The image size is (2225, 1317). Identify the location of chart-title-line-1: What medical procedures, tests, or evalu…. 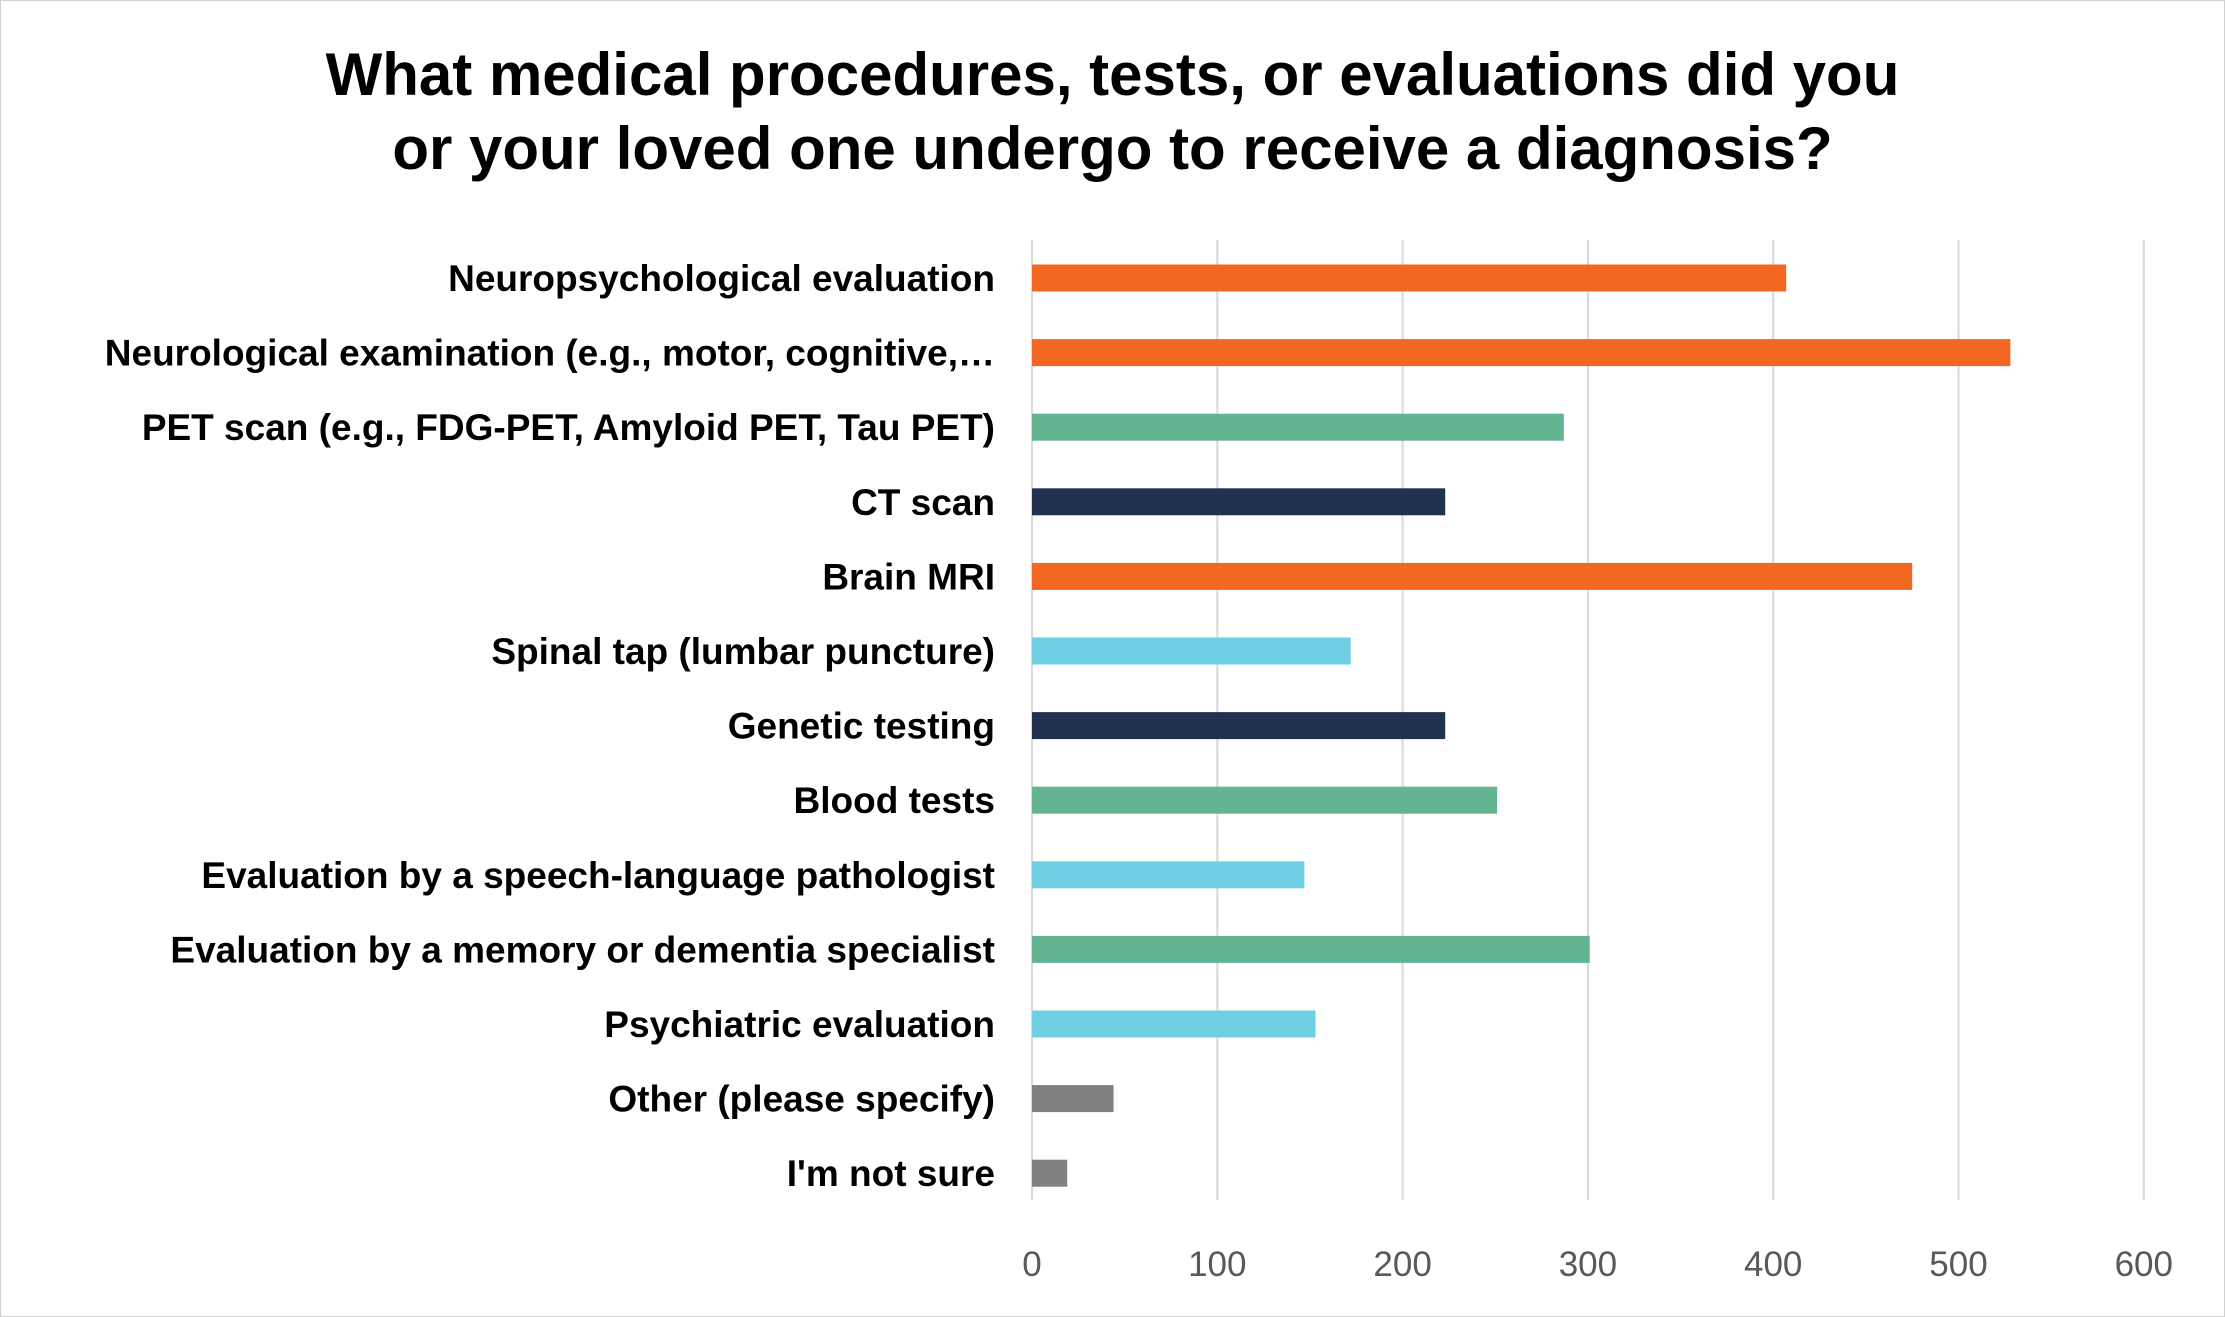
(1112, 74).